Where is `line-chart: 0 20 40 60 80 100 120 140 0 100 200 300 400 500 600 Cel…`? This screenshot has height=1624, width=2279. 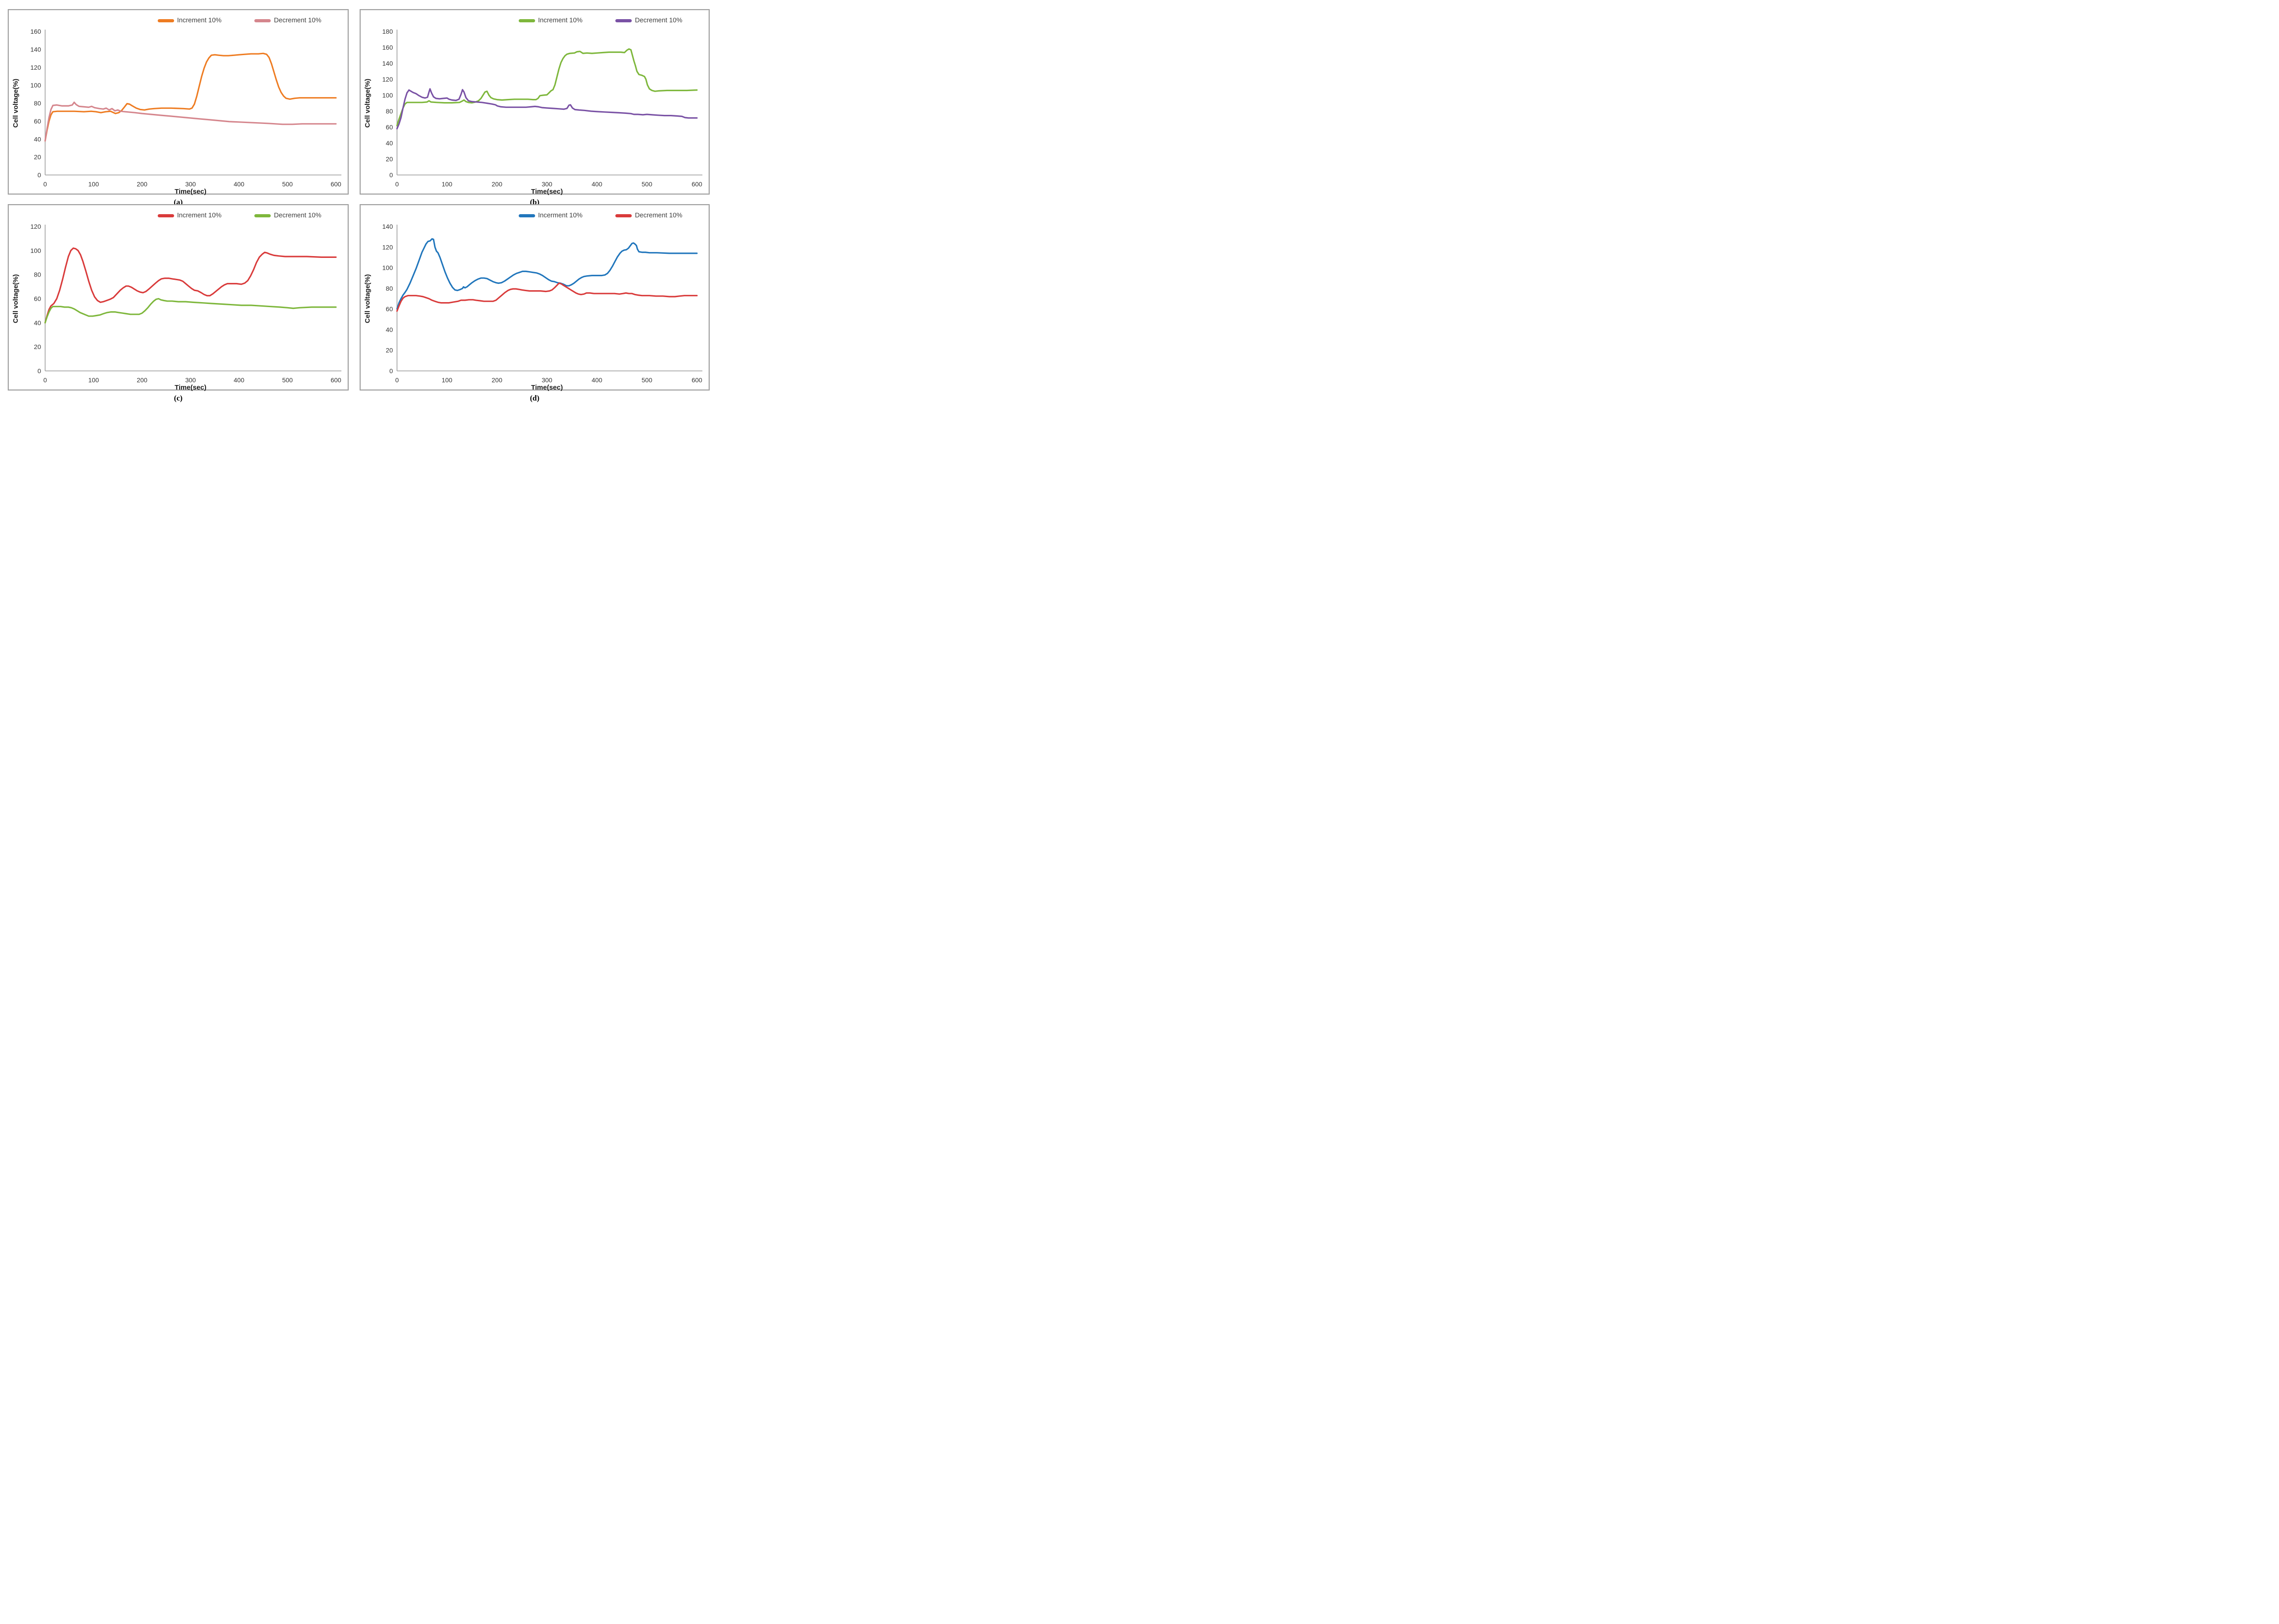 line-chart: 0 20 40 60 80 100 120 140 0 100 200 300 400 500 600 Cel… is located at coordinates (533, 307).